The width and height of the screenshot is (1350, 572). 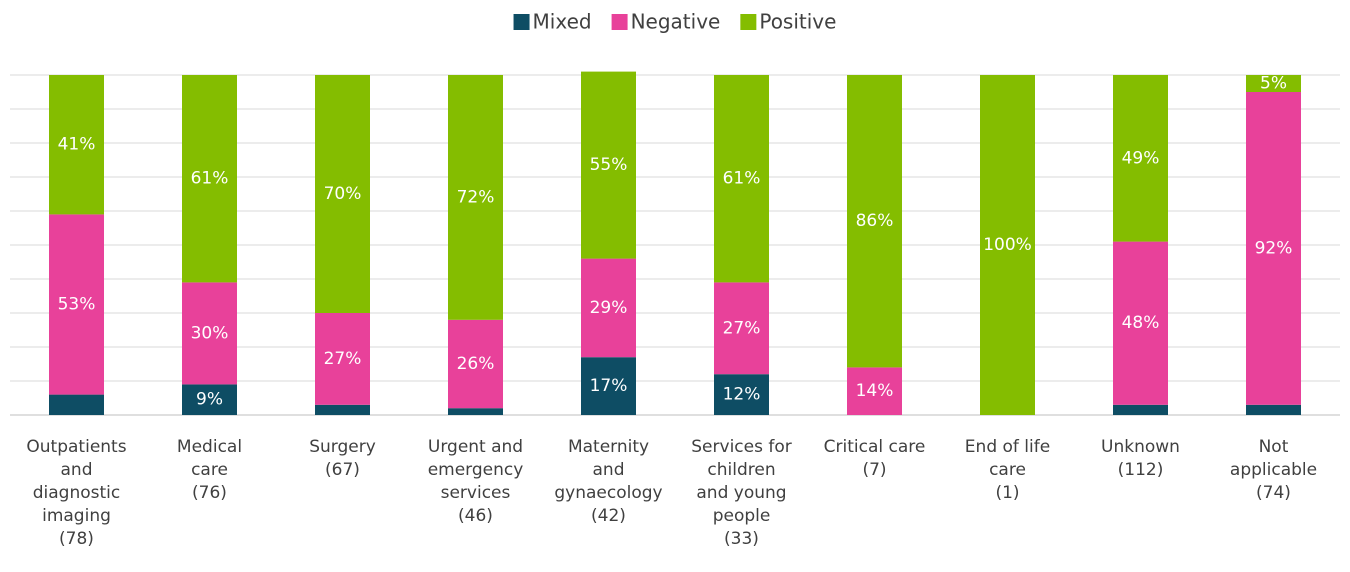 I want to click on data-label: 5%, so click(x=1273, y=84).